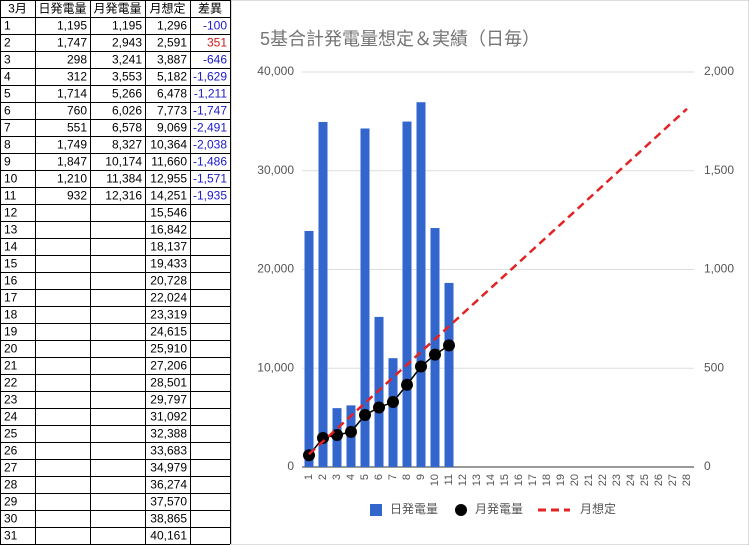  Describe the element at coordinates (210, 179) in the screenshot. I see `value-cell: -1,571` at that location.